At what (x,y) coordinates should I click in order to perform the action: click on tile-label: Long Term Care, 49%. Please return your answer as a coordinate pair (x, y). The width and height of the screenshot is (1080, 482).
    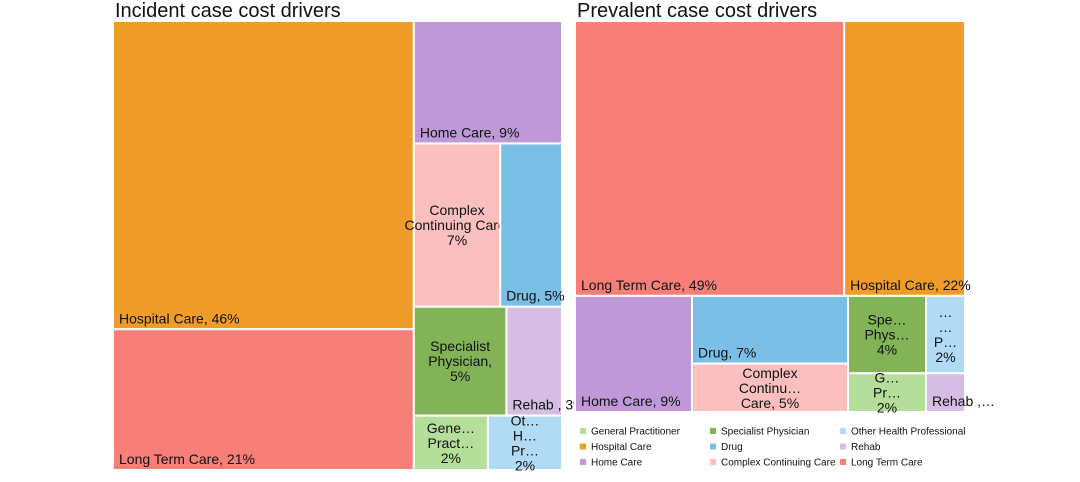
    Looking at the image, I should click on (649, 285).